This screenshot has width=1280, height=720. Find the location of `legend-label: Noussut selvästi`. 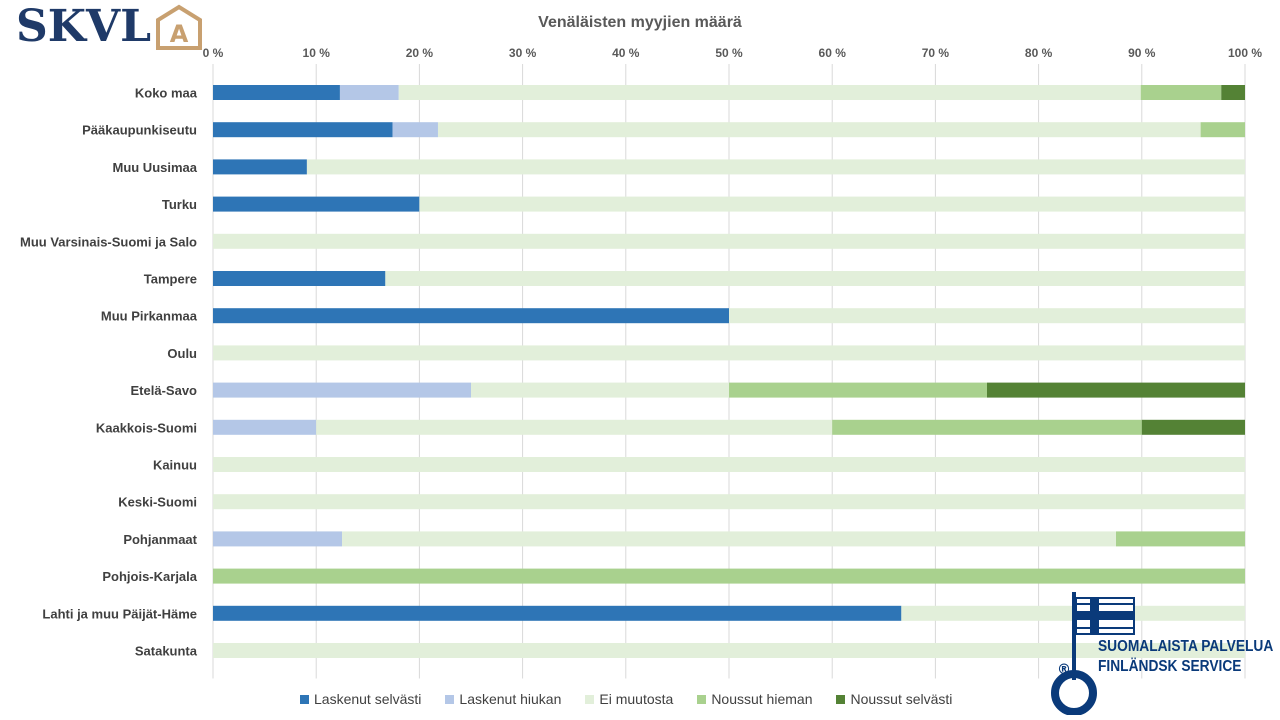

legend-label: Noussut selvästi is located at coordinates (901, 699).